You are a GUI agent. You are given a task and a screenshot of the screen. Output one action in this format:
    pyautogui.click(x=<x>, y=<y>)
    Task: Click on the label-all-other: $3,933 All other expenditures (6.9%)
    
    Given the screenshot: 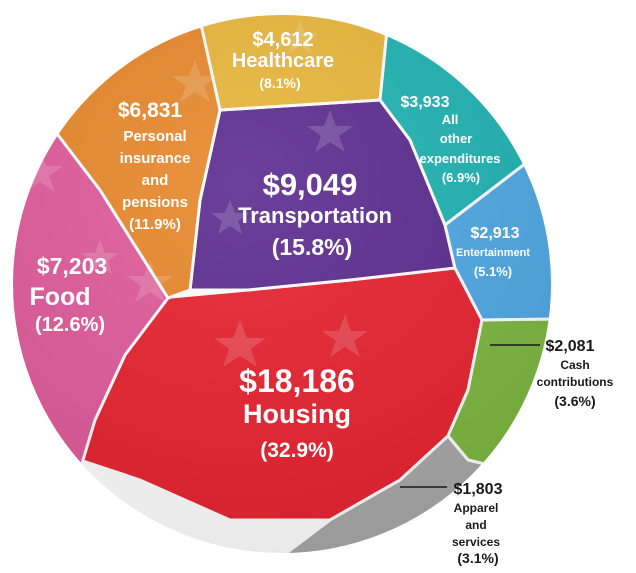 What is the action you would take?
    pyautogui.click(x=451, y=139)
    